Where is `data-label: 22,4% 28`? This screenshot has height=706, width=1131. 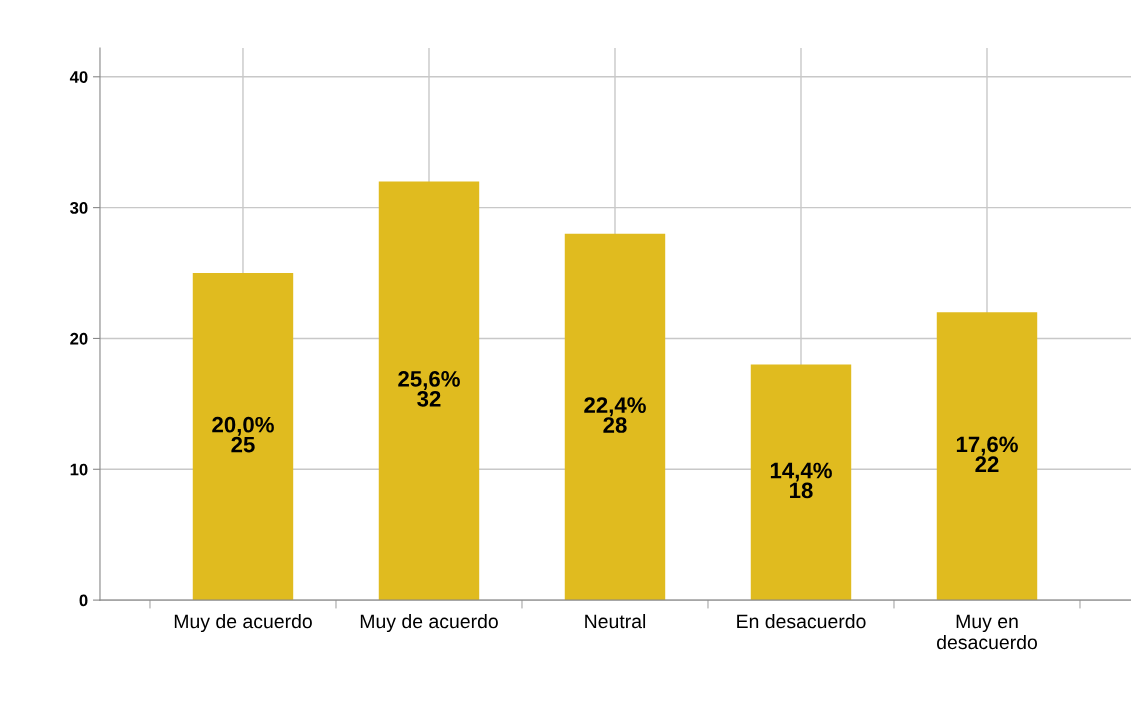
data-label: 22,4% 28 is located at coordinates (615, 415).